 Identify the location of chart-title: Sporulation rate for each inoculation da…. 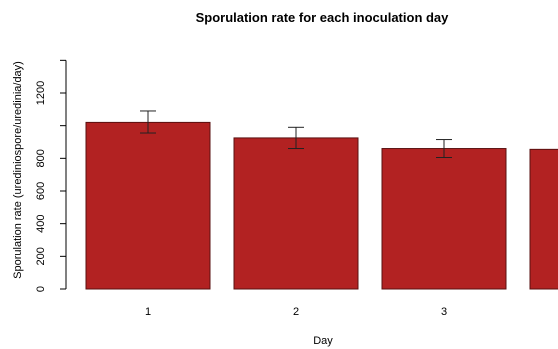
(323, 17).